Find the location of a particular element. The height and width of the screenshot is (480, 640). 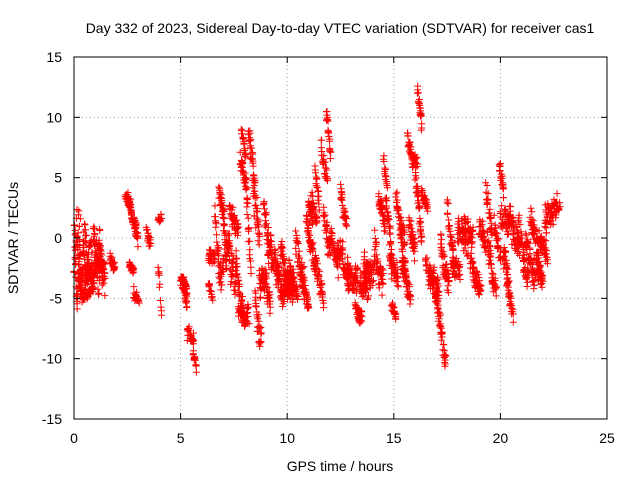

y-tick-label: 15 is located at coordinates (54, 57).